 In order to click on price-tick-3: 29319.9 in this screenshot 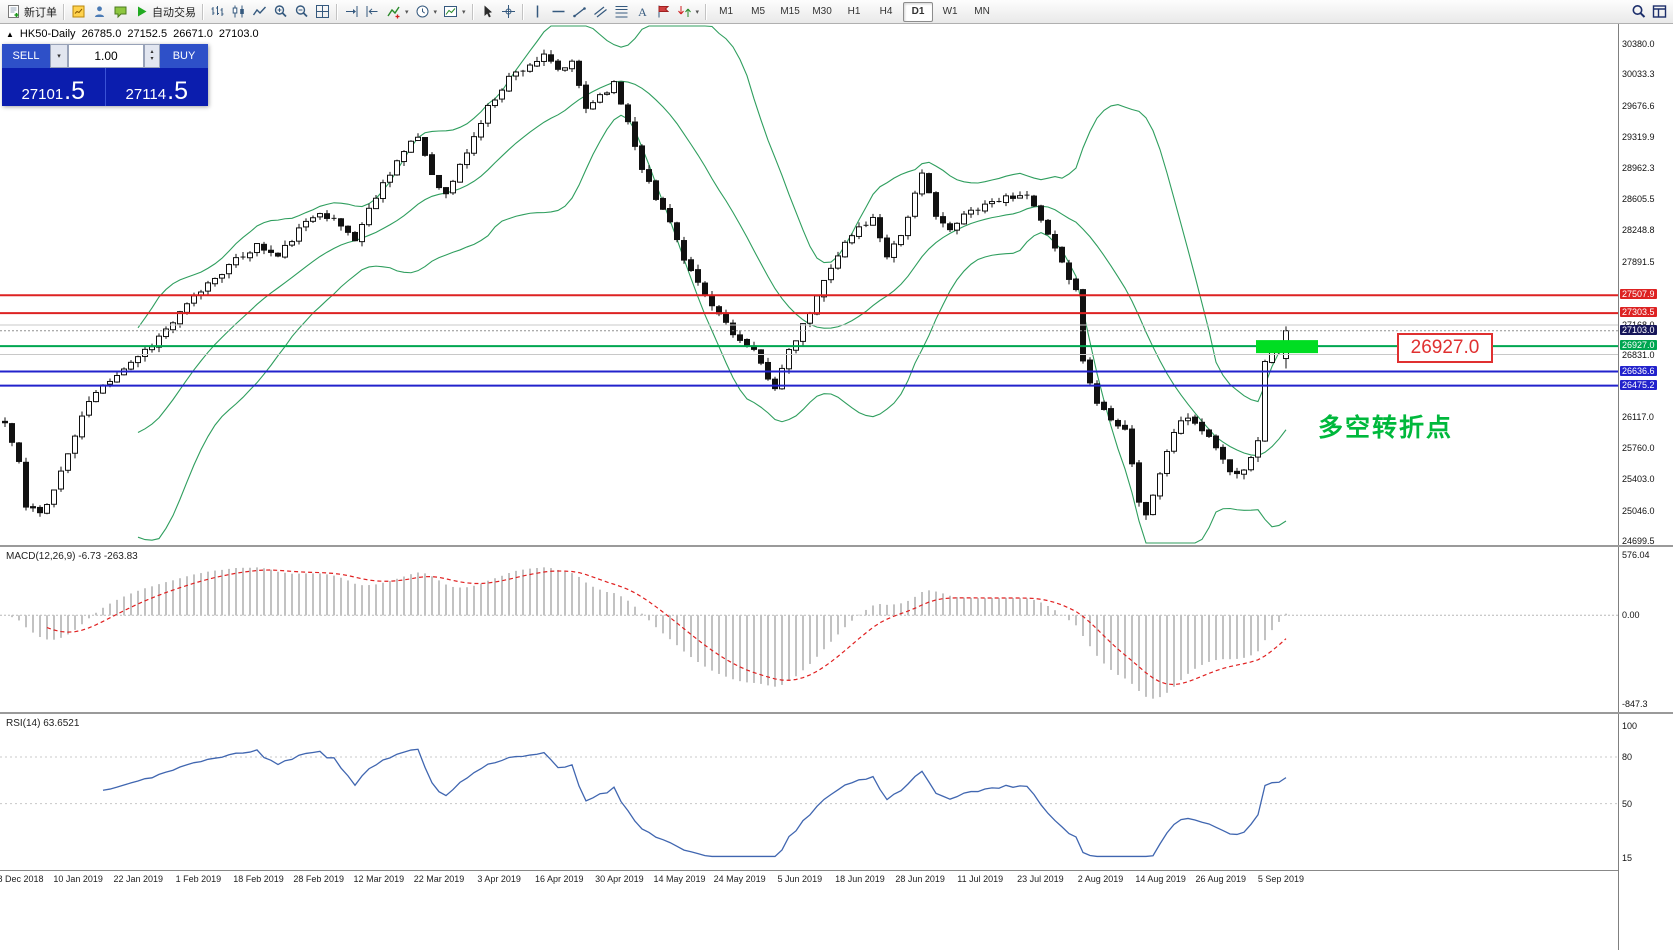, I will do `click(1638, 136)`.